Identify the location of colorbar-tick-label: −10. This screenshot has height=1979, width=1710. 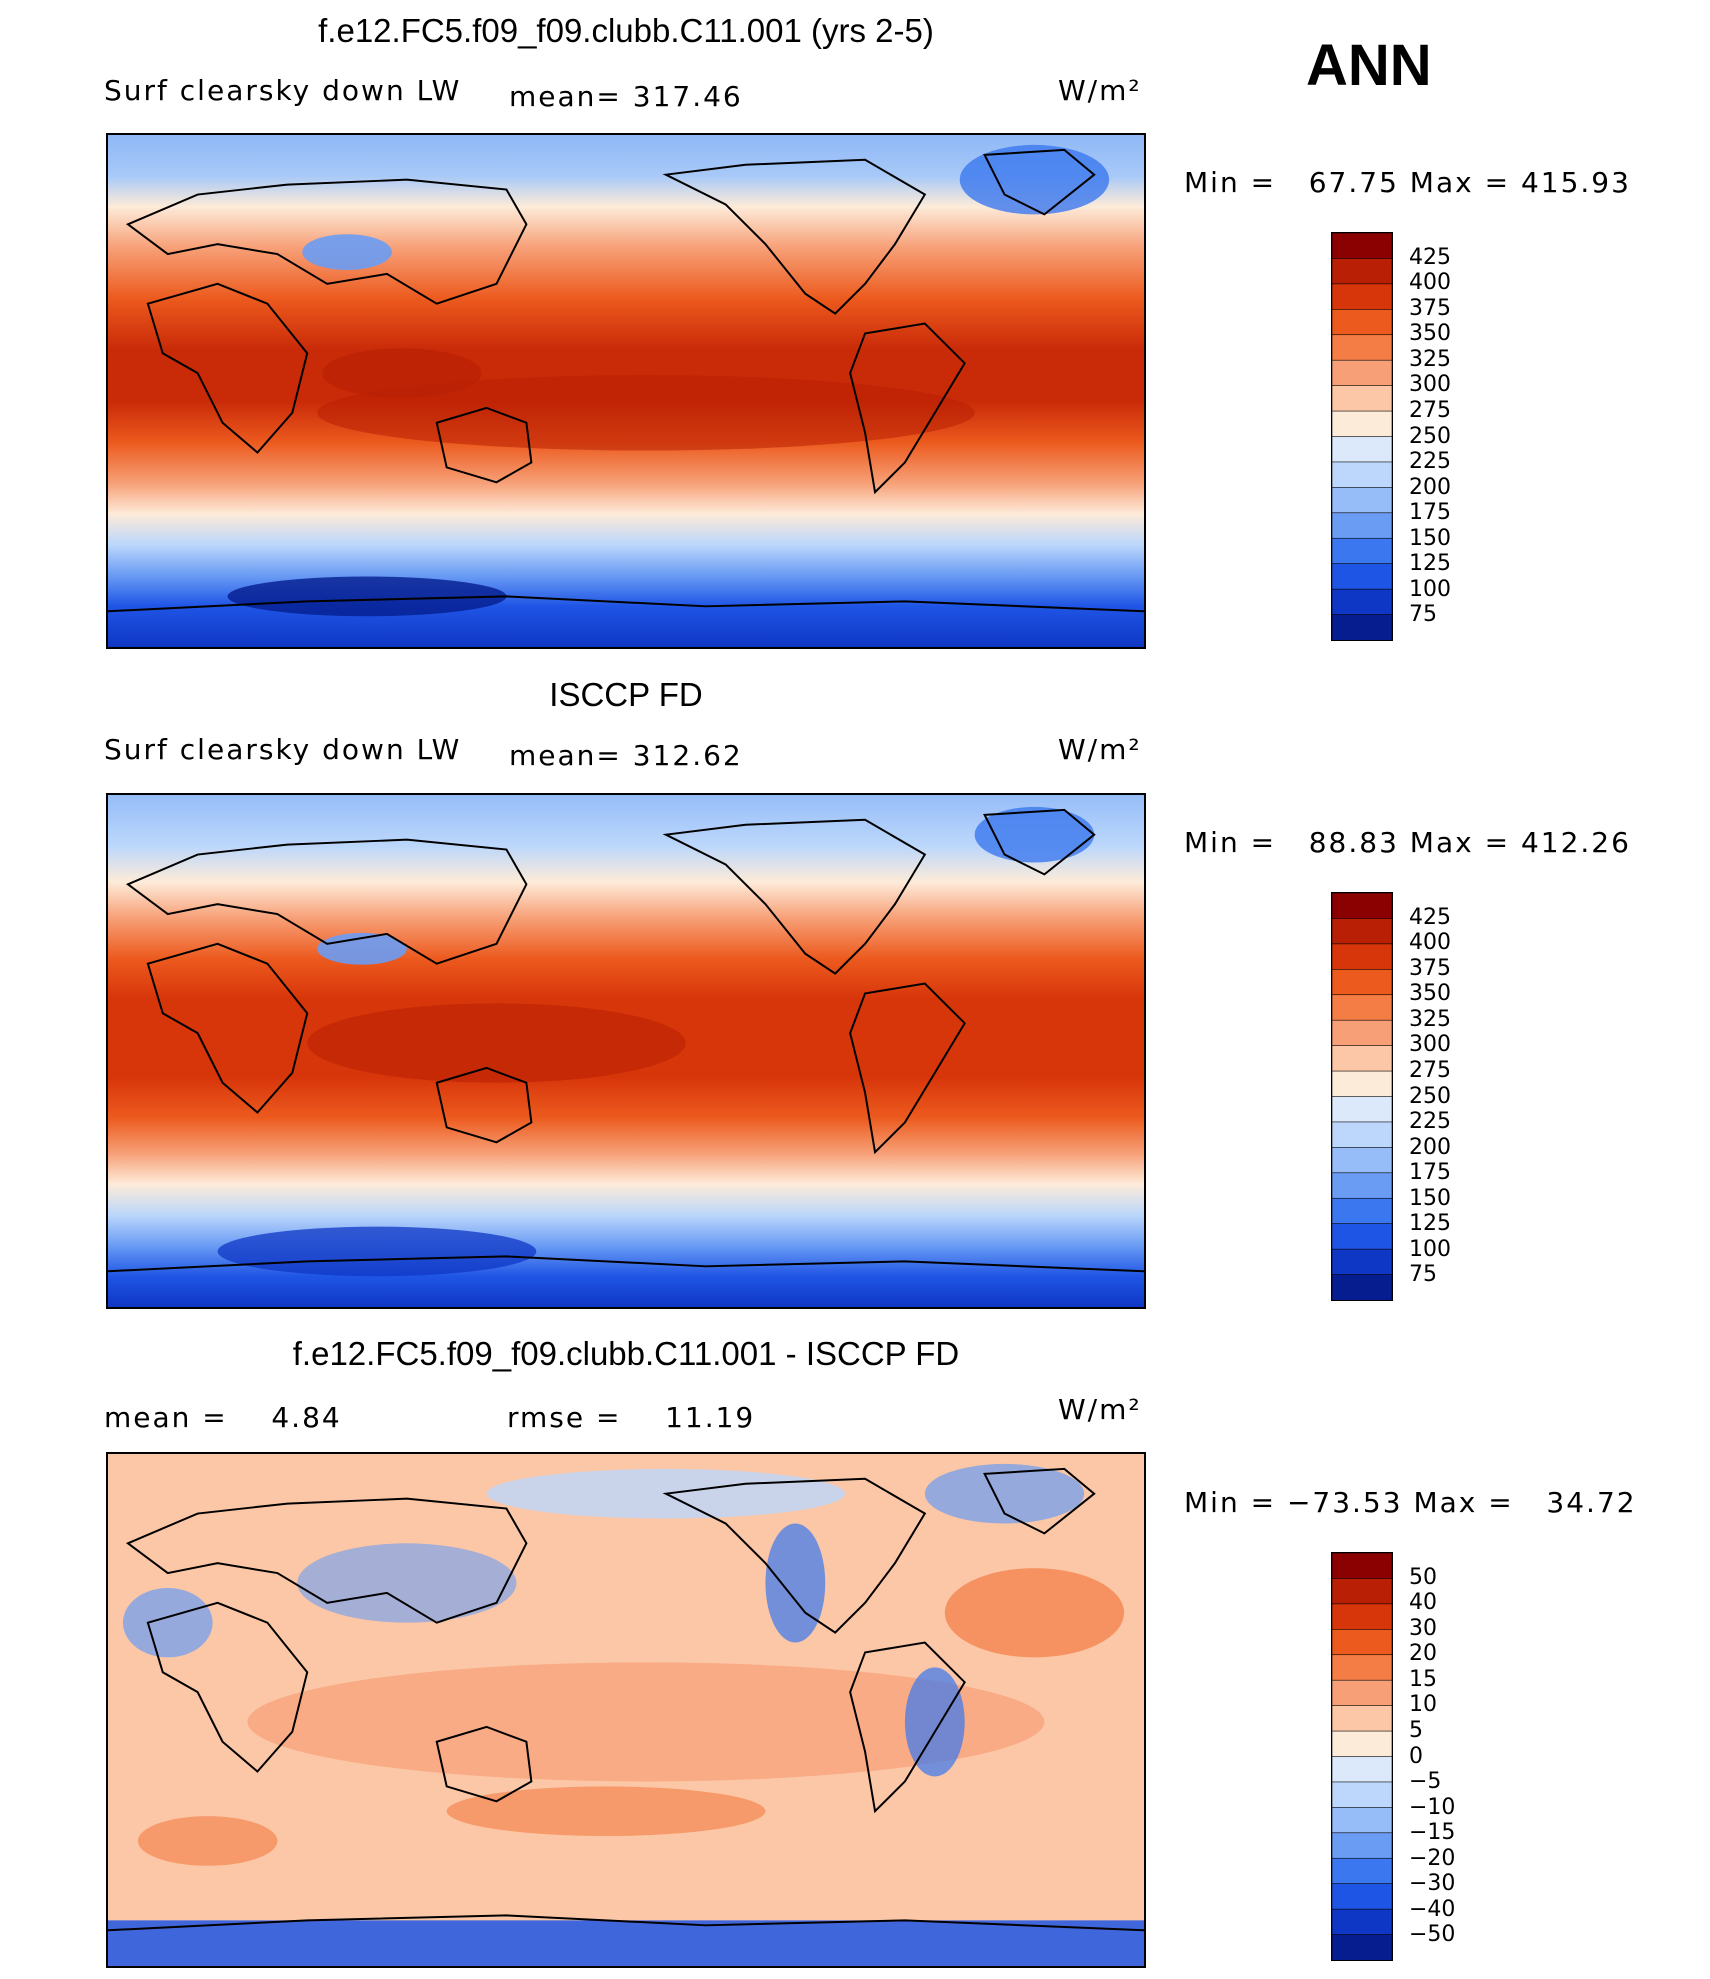
(1432, 1807).